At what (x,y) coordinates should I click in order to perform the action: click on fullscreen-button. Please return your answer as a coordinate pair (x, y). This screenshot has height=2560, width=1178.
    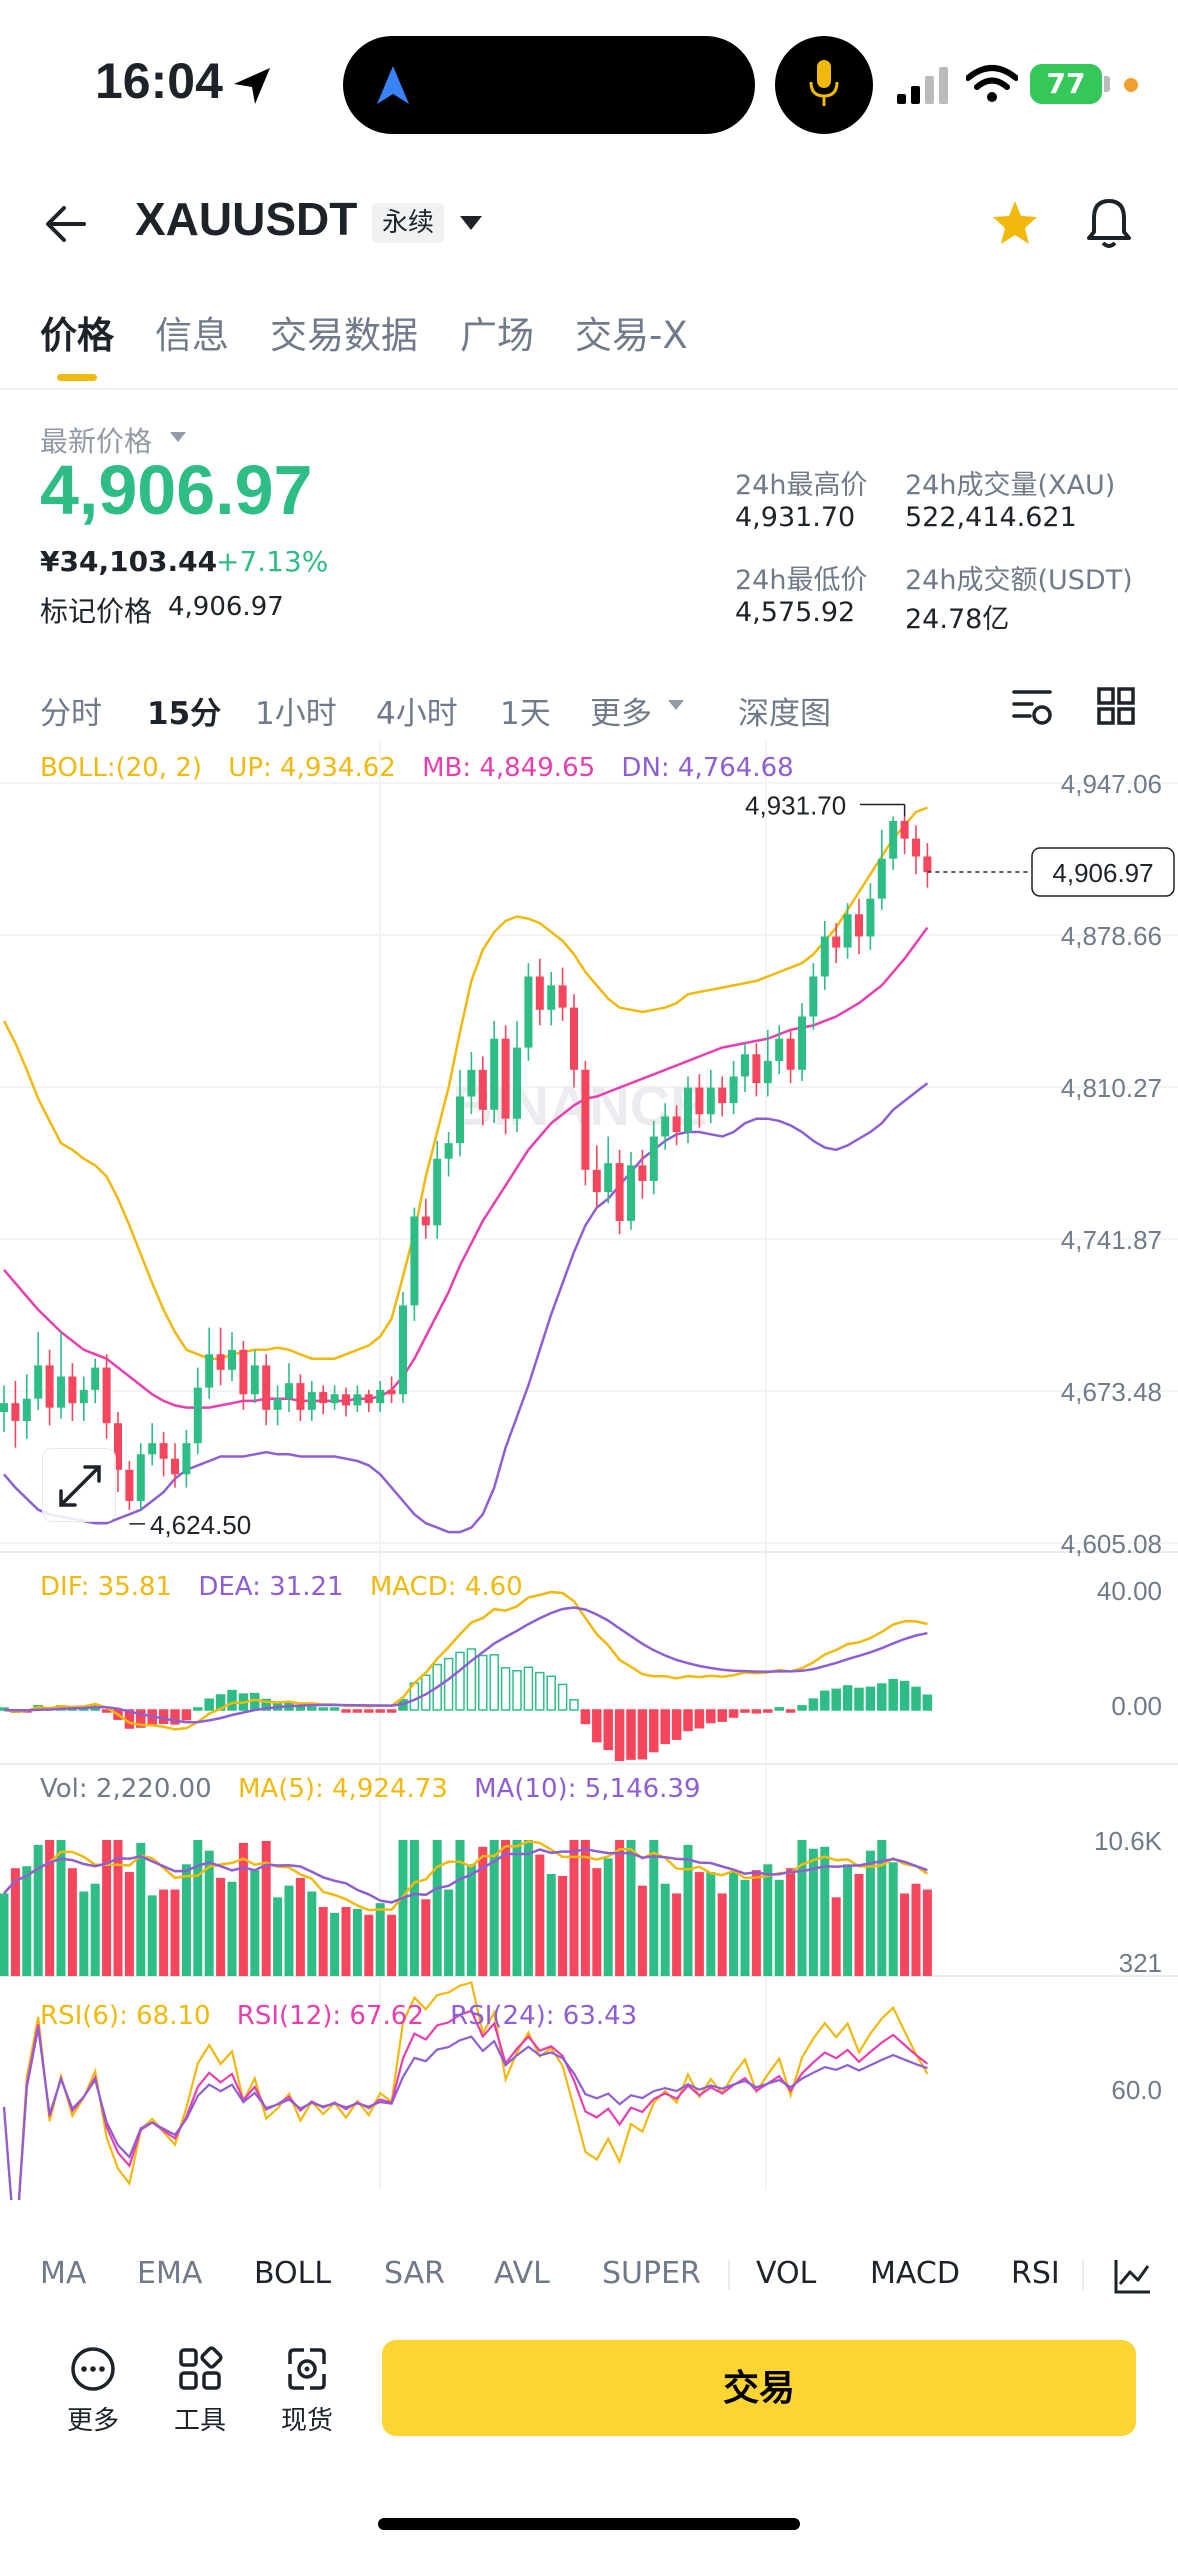
    Looking at the image, I should click on (79, 1485).